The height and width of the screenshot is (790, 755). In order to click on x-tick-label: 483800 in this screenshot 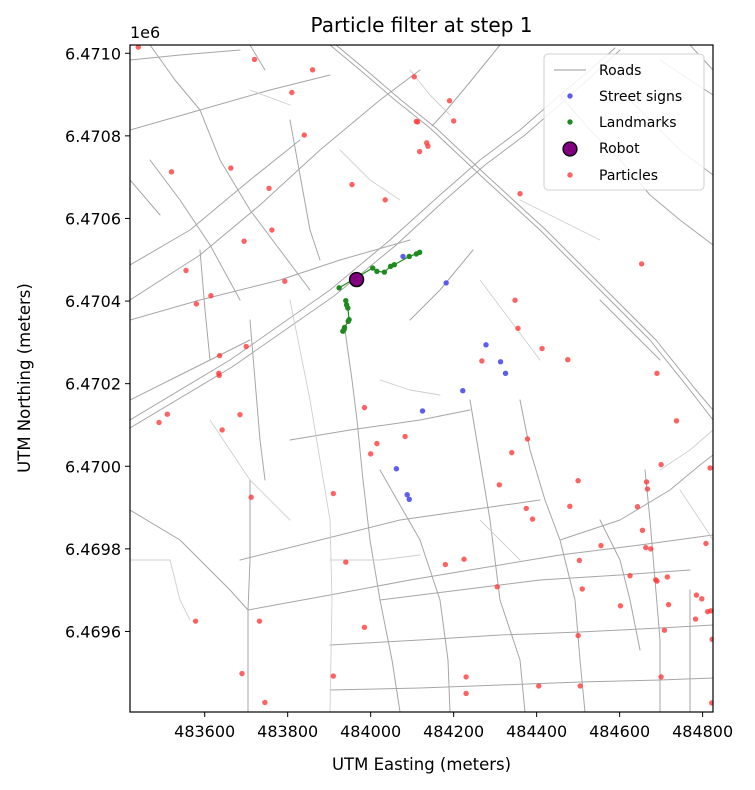, I will do `click(287, 731)`.